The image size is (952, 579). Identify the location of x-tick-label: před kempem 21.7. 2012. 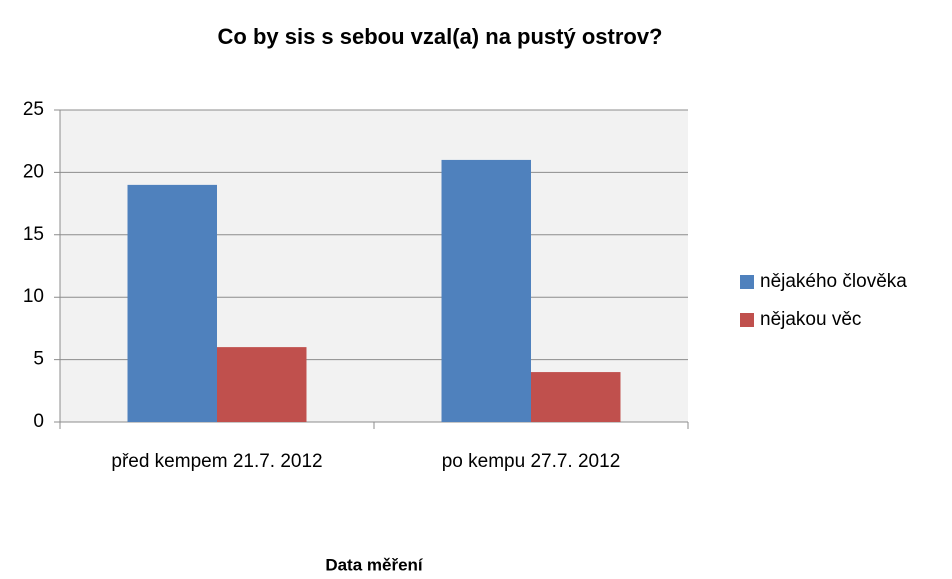
(216, 461).